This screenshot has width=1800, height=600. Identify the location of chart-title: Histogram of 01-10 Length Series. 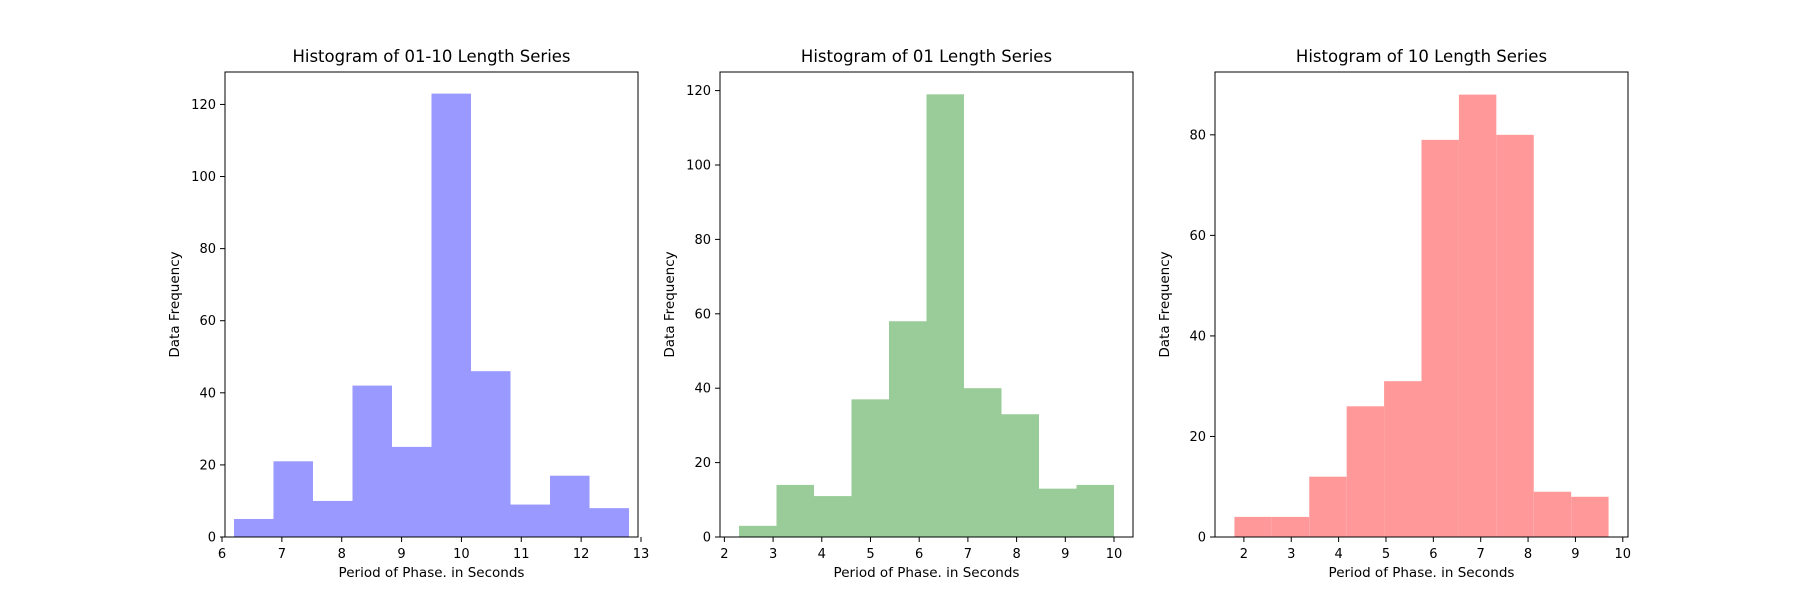
(431, 56).